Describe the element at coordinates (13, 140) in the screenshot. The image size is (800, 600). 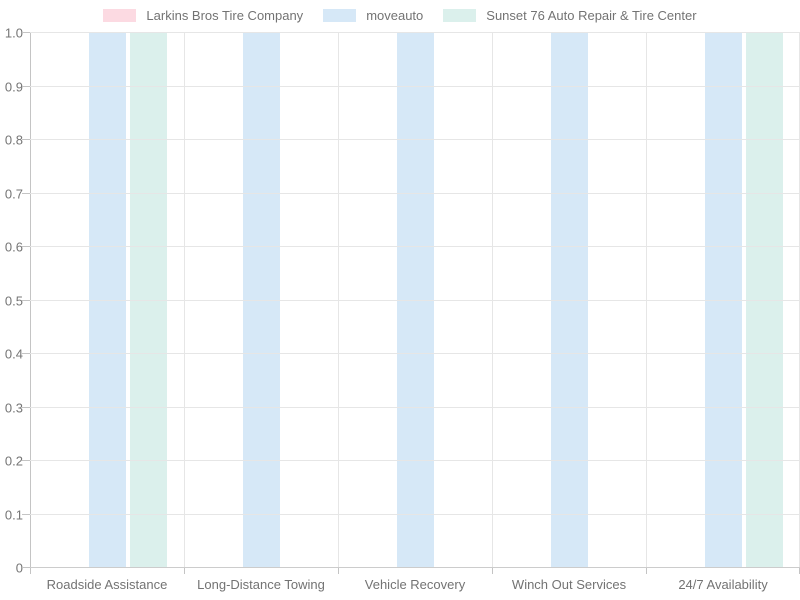
I see `y-tick-label: 0.8` at that location.